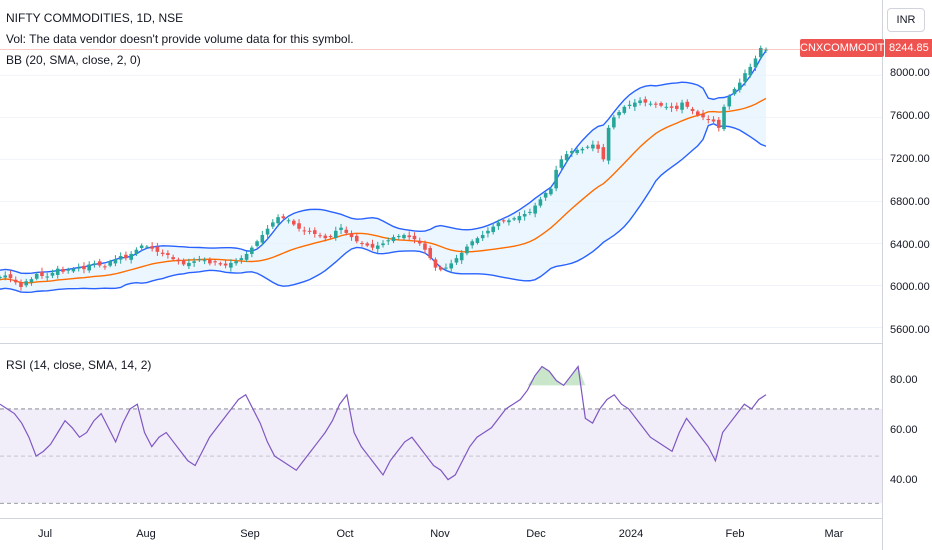  I want to click on time-tick: Sep, so click(250, 534).